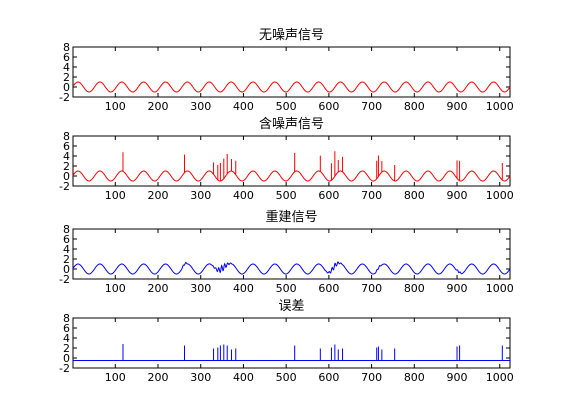 The width and height of the screenshot is (562, 420). What do you see at coordinates (291, 124) in the screenshot?
I see `subplot-title: 含噪声信号` at bounding box center [291, 124].